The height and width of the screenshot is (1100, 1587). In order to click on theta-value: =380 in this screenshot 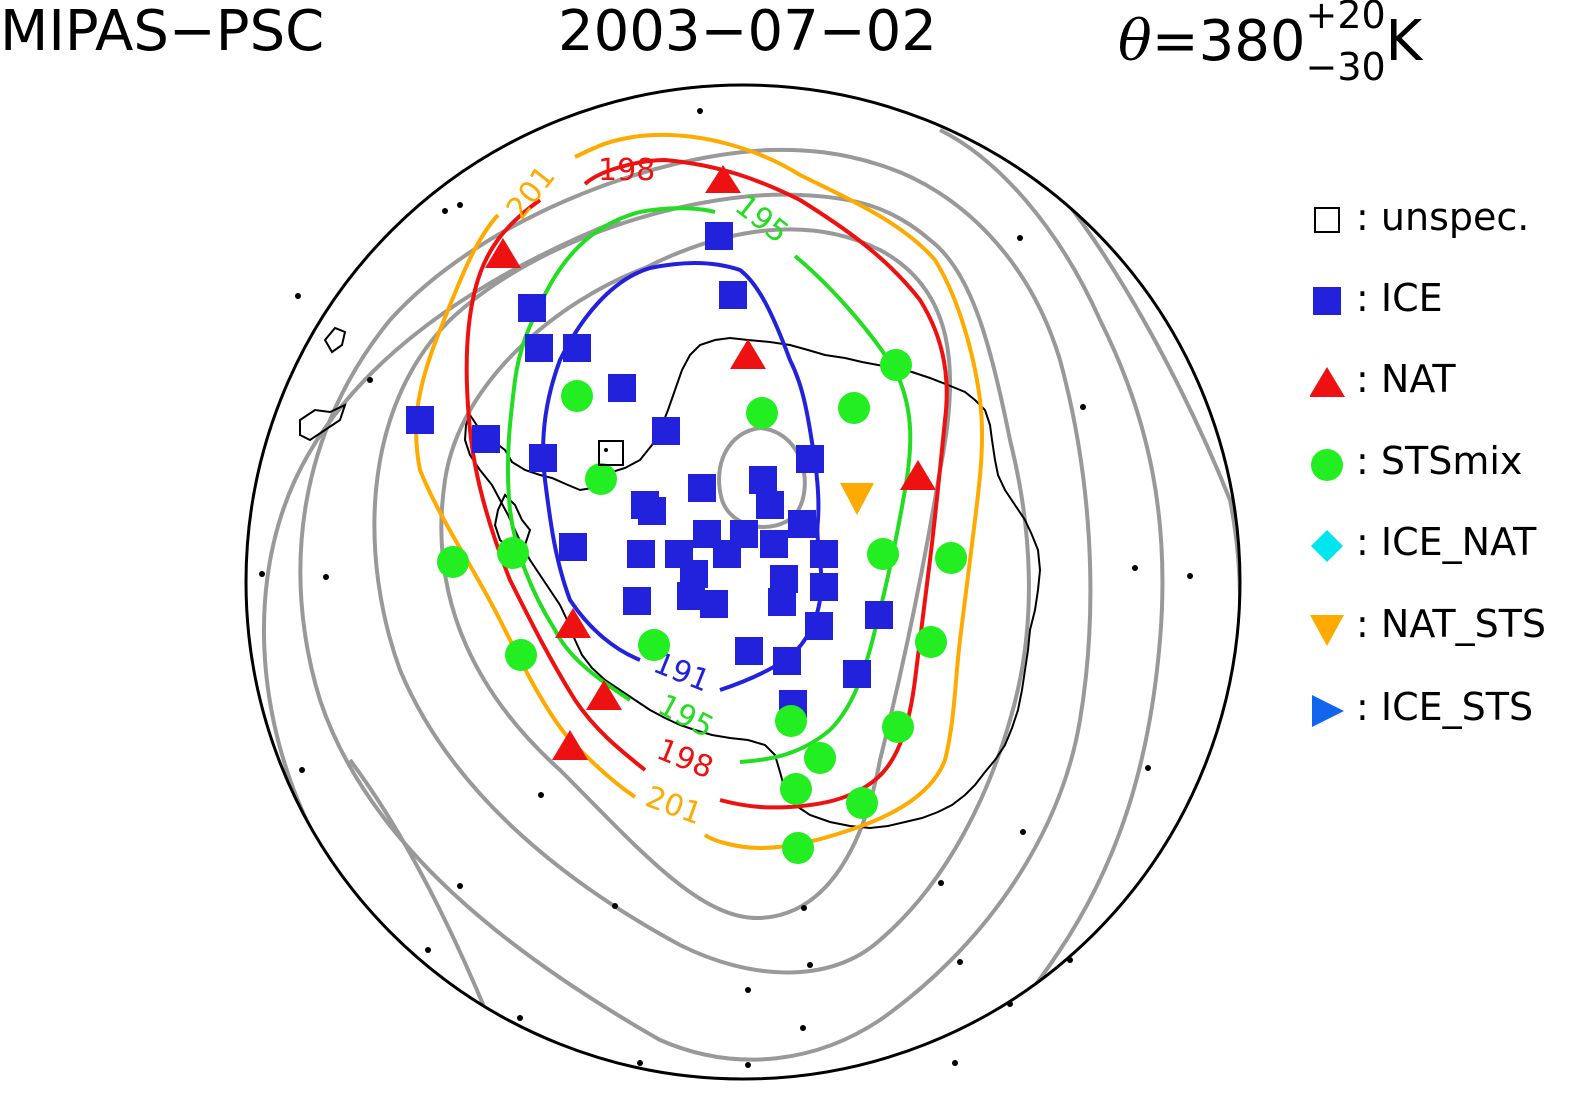, I will do `click(1228, 41)`.